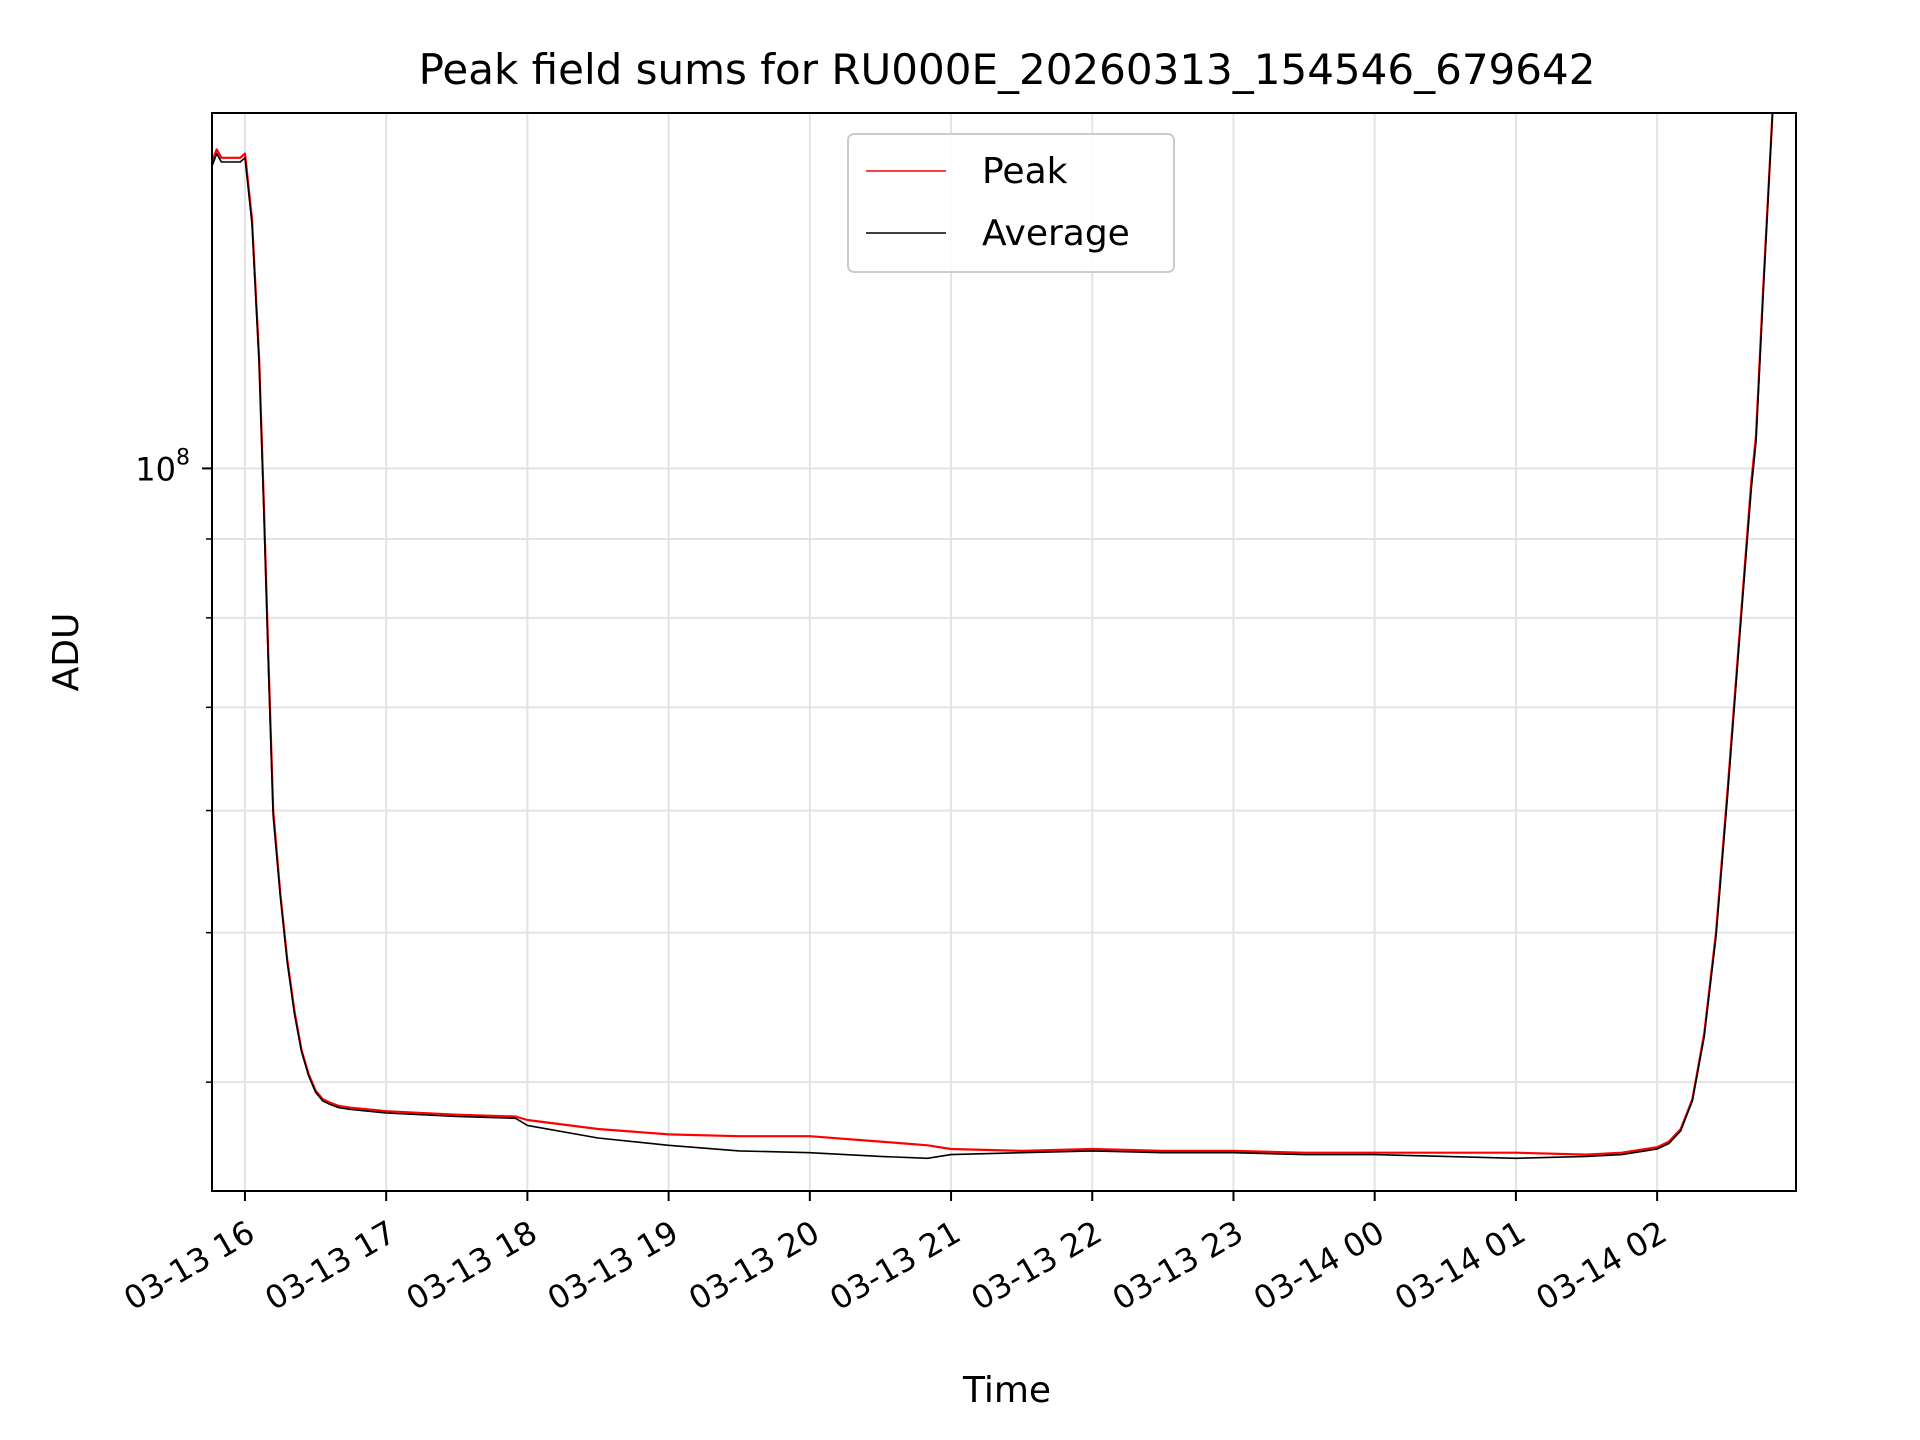 The height and width of the screenshot is (1440, 1920). Describe the element at coordinates (1006, 1390) in the screenshot. I see `x-axis-label: Time` at that location.